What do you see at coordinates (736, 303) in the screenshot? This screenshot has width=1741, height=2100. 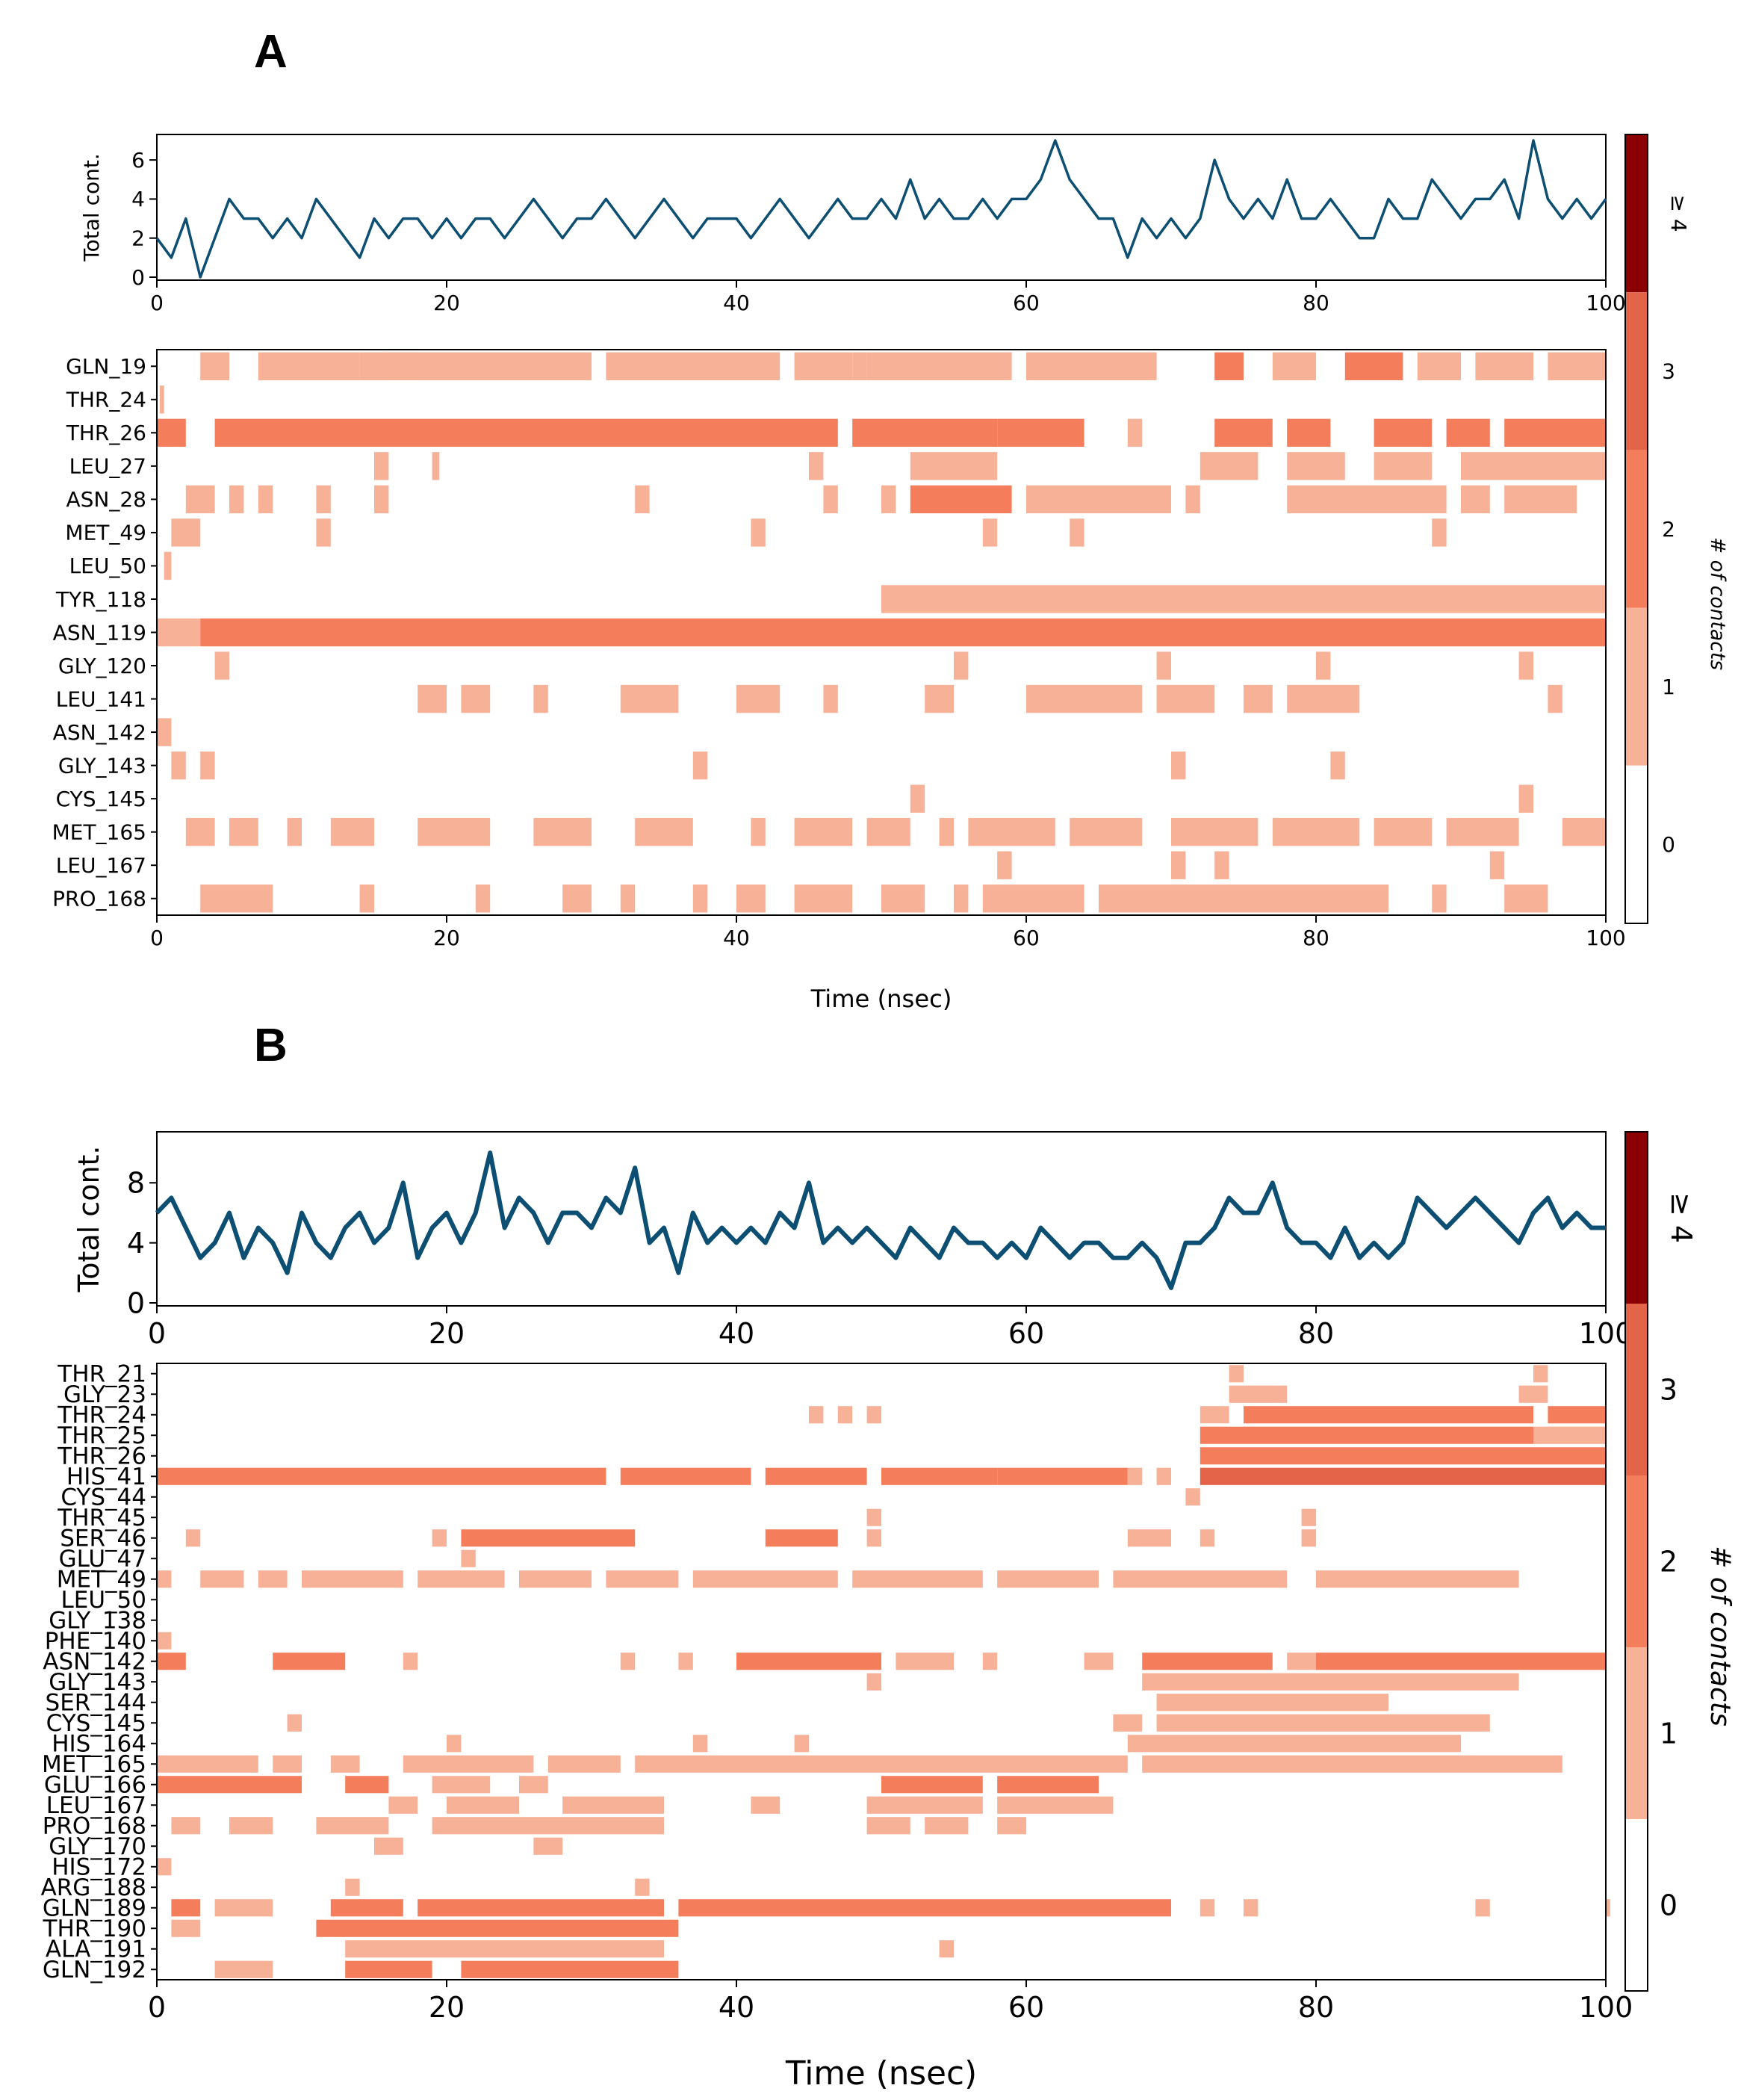 I see `panel-a-line-xtick-label: 40` at bounding box center [736, 303].